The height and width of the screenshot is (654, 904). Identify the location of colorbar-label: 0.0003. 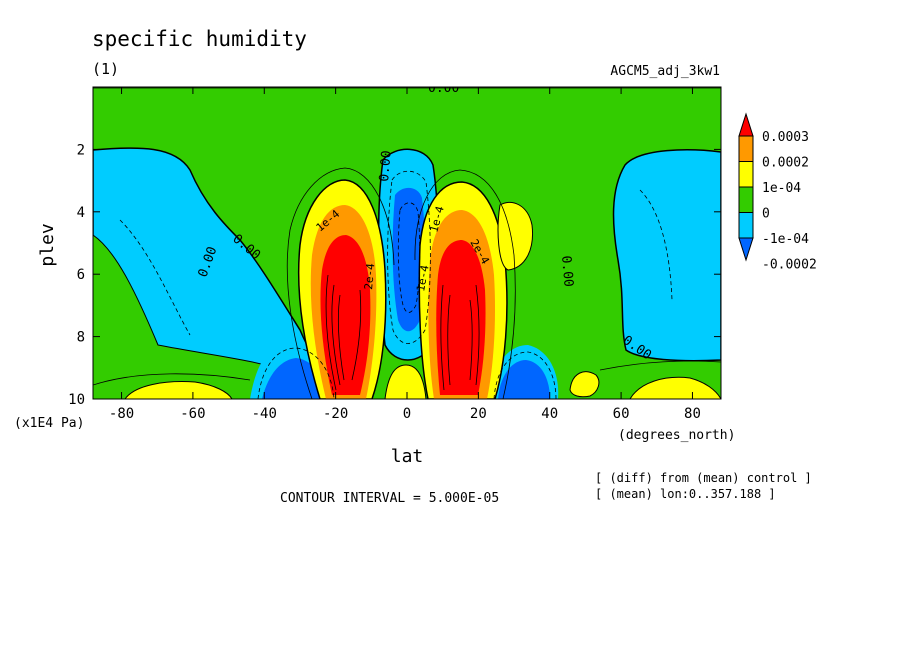
(785, 137).